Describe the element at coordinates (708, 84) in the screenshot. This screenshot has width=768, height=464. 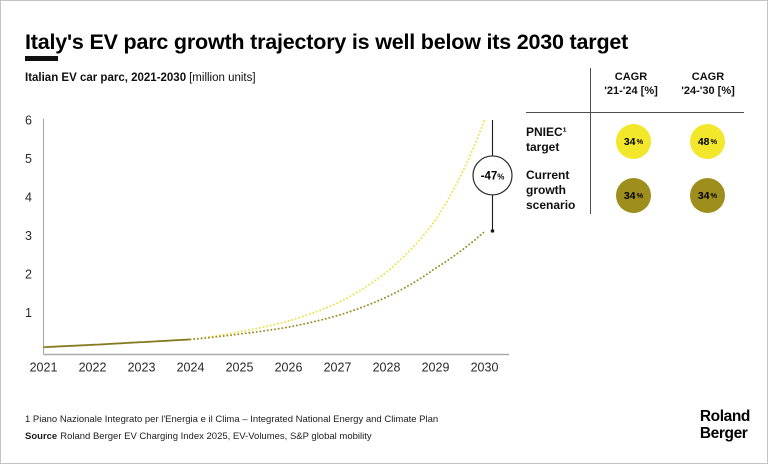
I see `cagr-col2-header: CAGR '24-'30 [%]` at that location.